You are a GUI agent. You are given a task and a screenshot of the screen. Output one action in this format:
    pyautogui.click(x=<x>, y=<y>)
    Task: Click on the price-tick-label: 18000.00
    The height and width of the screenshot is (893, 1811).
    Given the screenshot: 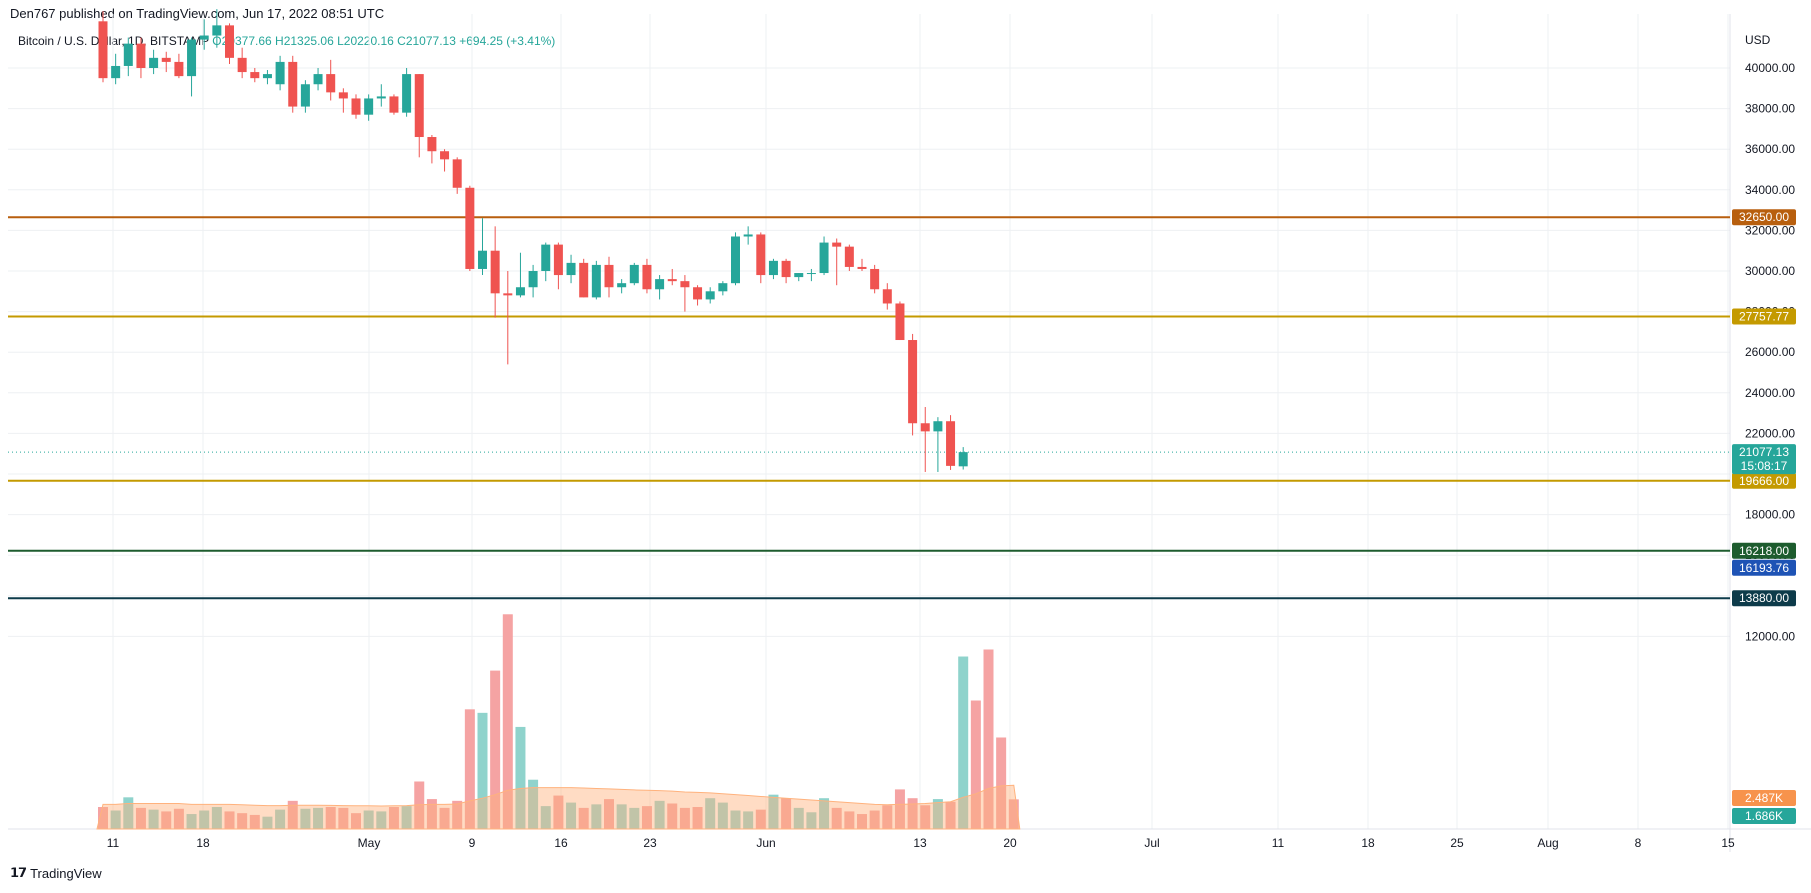 What is the action you would take?
    pyautogui.click(x=1770, y=515)
    